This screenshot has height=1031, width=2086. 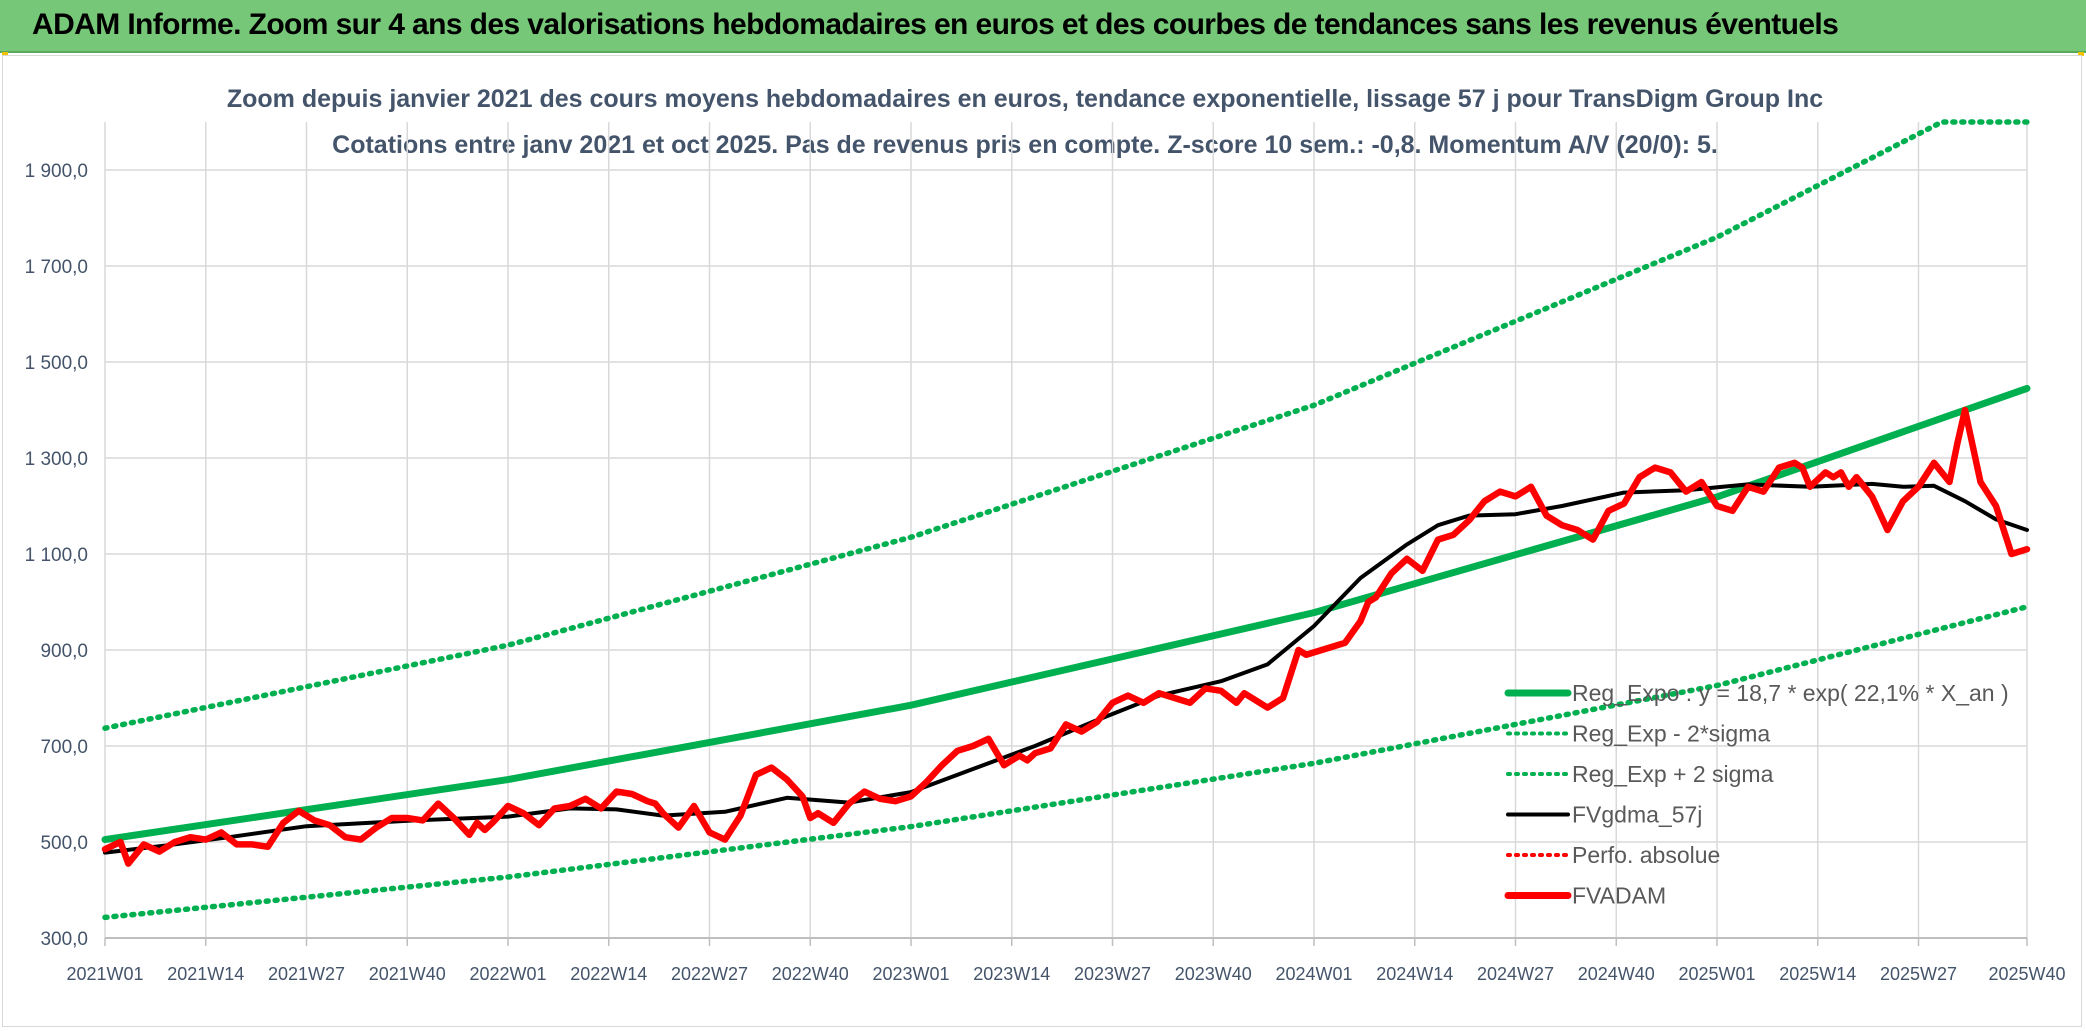 What do you see at coordinates (64, 843) in the screenshot?
I see `y-tick-label: 500,0` at bounding box center [64, 843].